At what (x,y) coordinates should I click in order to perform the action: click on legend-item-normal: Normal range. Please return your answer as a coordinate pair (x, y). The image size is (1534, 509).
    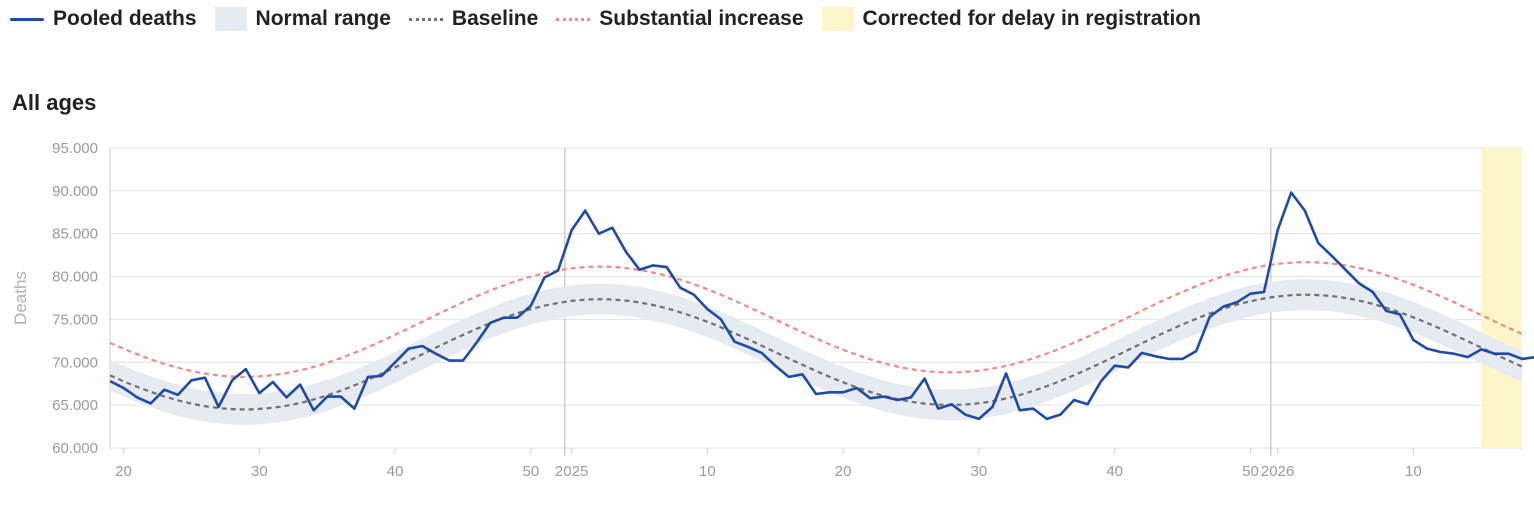
    Looking at the image, I should click on (302, 19).